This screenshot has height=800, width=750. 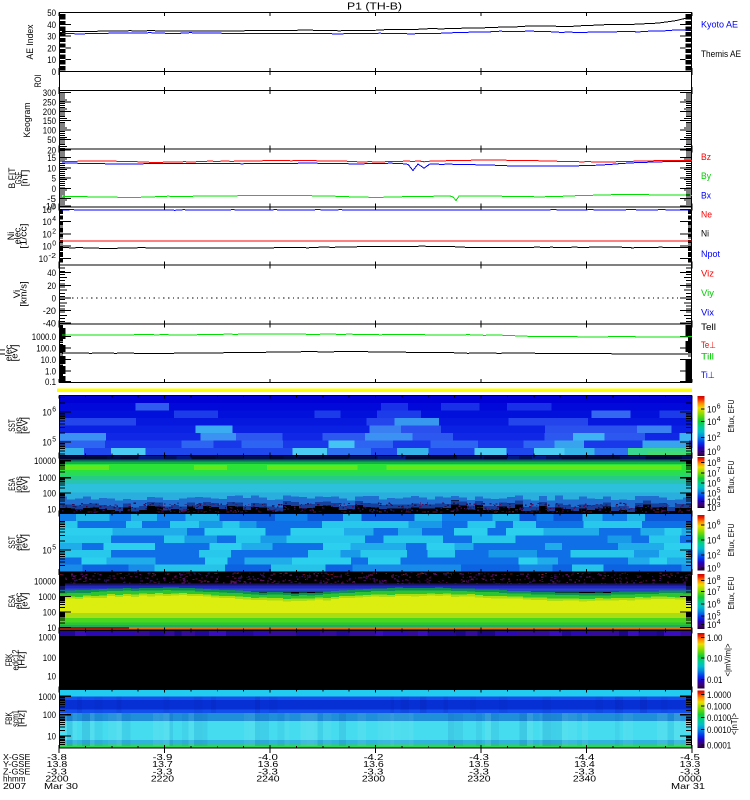 I want to click on svg-text: Themis AE, so click(x=721, y=54).